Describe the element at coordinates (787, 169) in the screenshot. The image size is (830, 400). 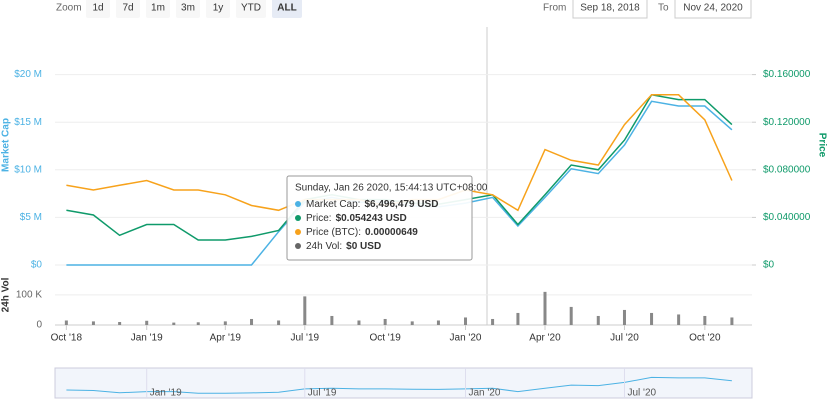
I see `y2-tick-label: $0.080000` at that location.